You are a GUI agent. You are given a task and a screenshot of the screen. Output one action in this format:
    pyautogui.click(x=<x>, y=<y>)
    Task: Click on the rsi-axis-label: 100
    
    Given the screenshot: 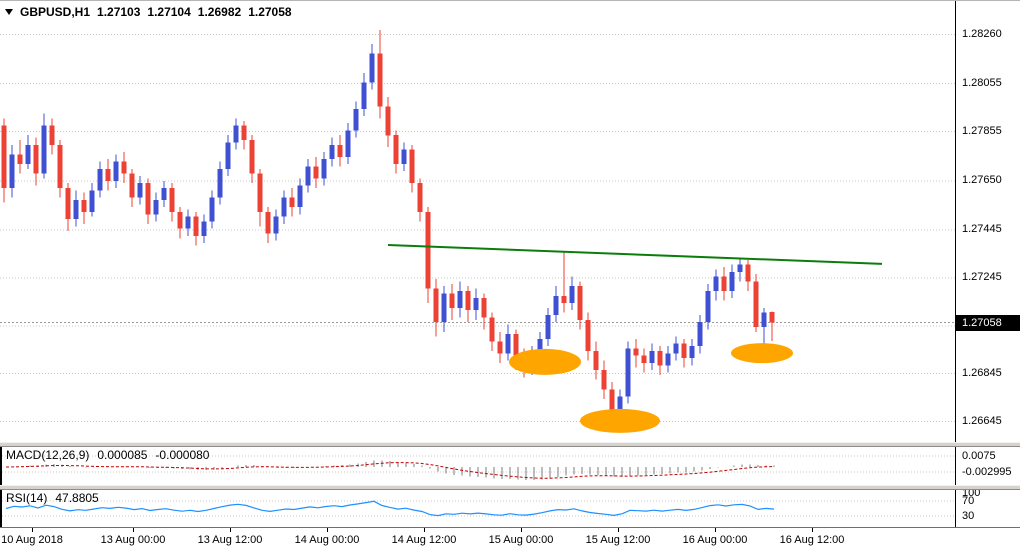 What is the action you would take?
    pyautogui.click(x=971, y=493)
    